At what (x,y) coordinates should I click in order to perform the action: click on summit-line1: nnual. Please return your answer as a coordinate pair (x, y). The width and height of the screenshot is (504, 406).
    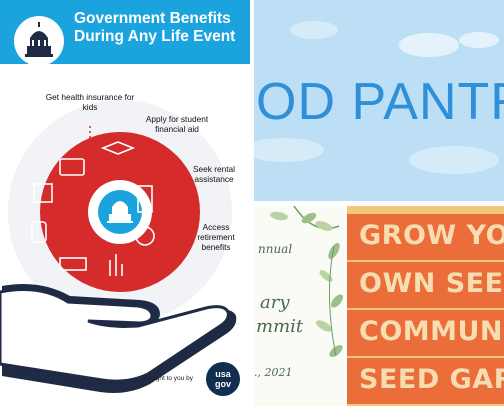
    Looking at the image, I should click on (275, 249).